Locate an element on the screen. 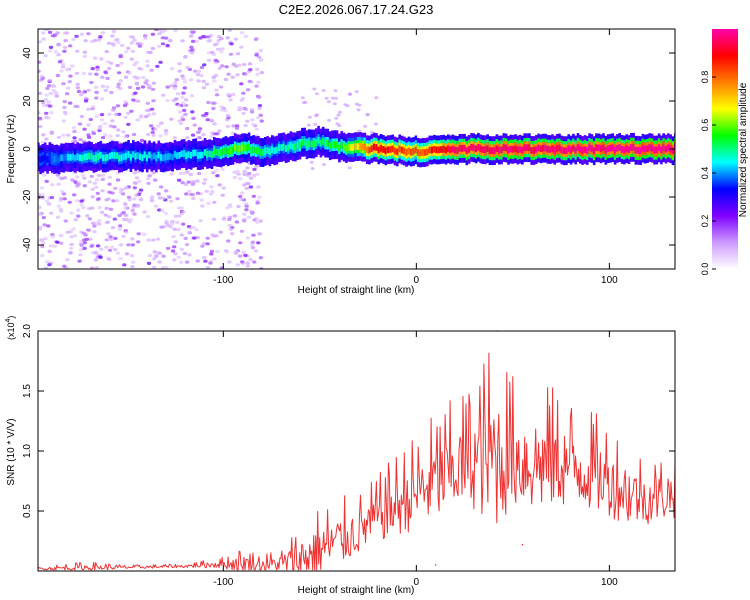  snr-x-label: Height of straight line (km) is located at coordinates (356, 590).